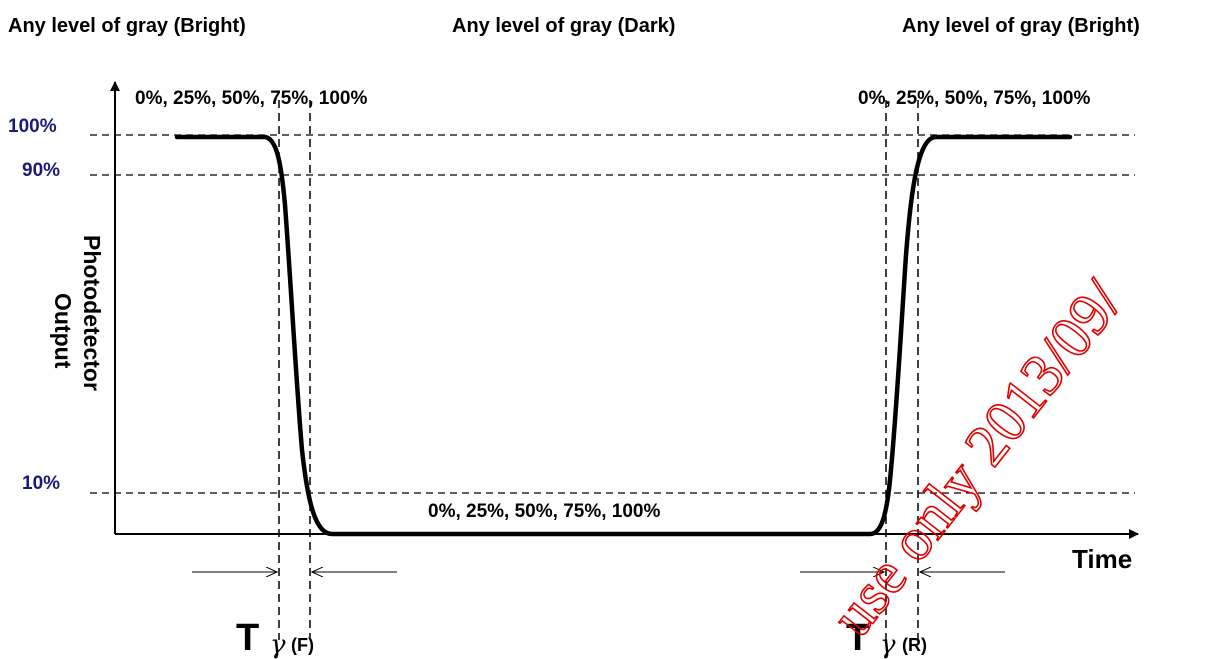 The width and height of the screenshot is (1226, 659). What do you see at coordinates (1102, 559) in the screenshot?
I see `x-axis-label: Time` at bounding box center [1102, 559].